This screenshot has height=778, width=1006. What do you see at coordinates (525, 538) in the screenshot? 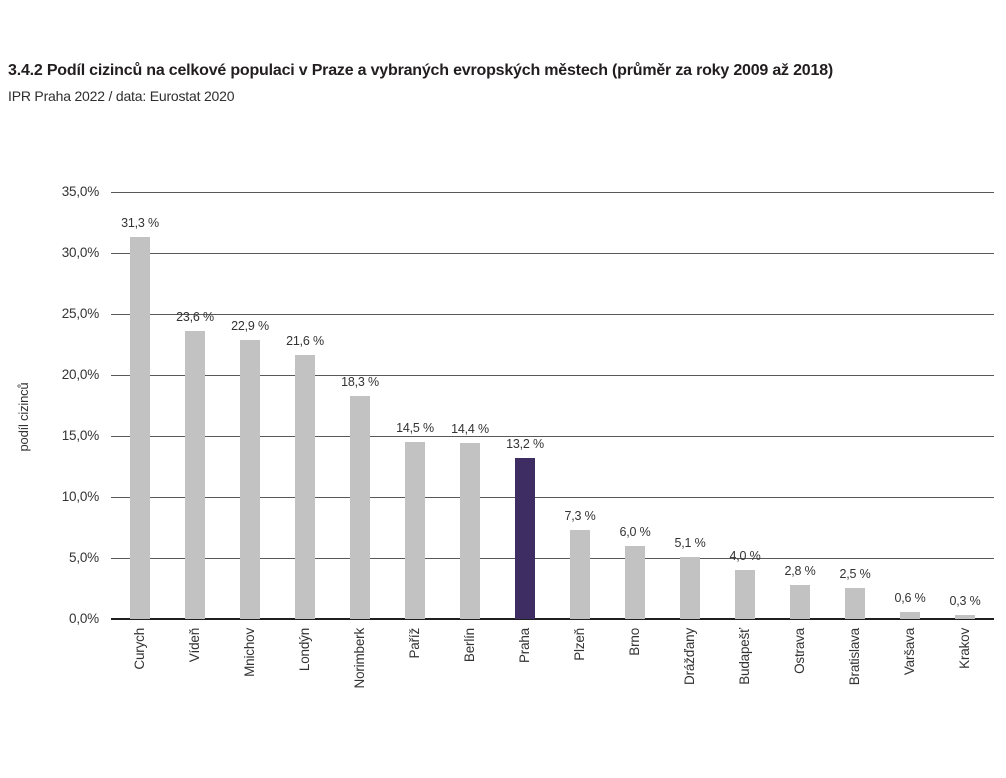
I see `bar-praha` at bounding box center [525, 538].